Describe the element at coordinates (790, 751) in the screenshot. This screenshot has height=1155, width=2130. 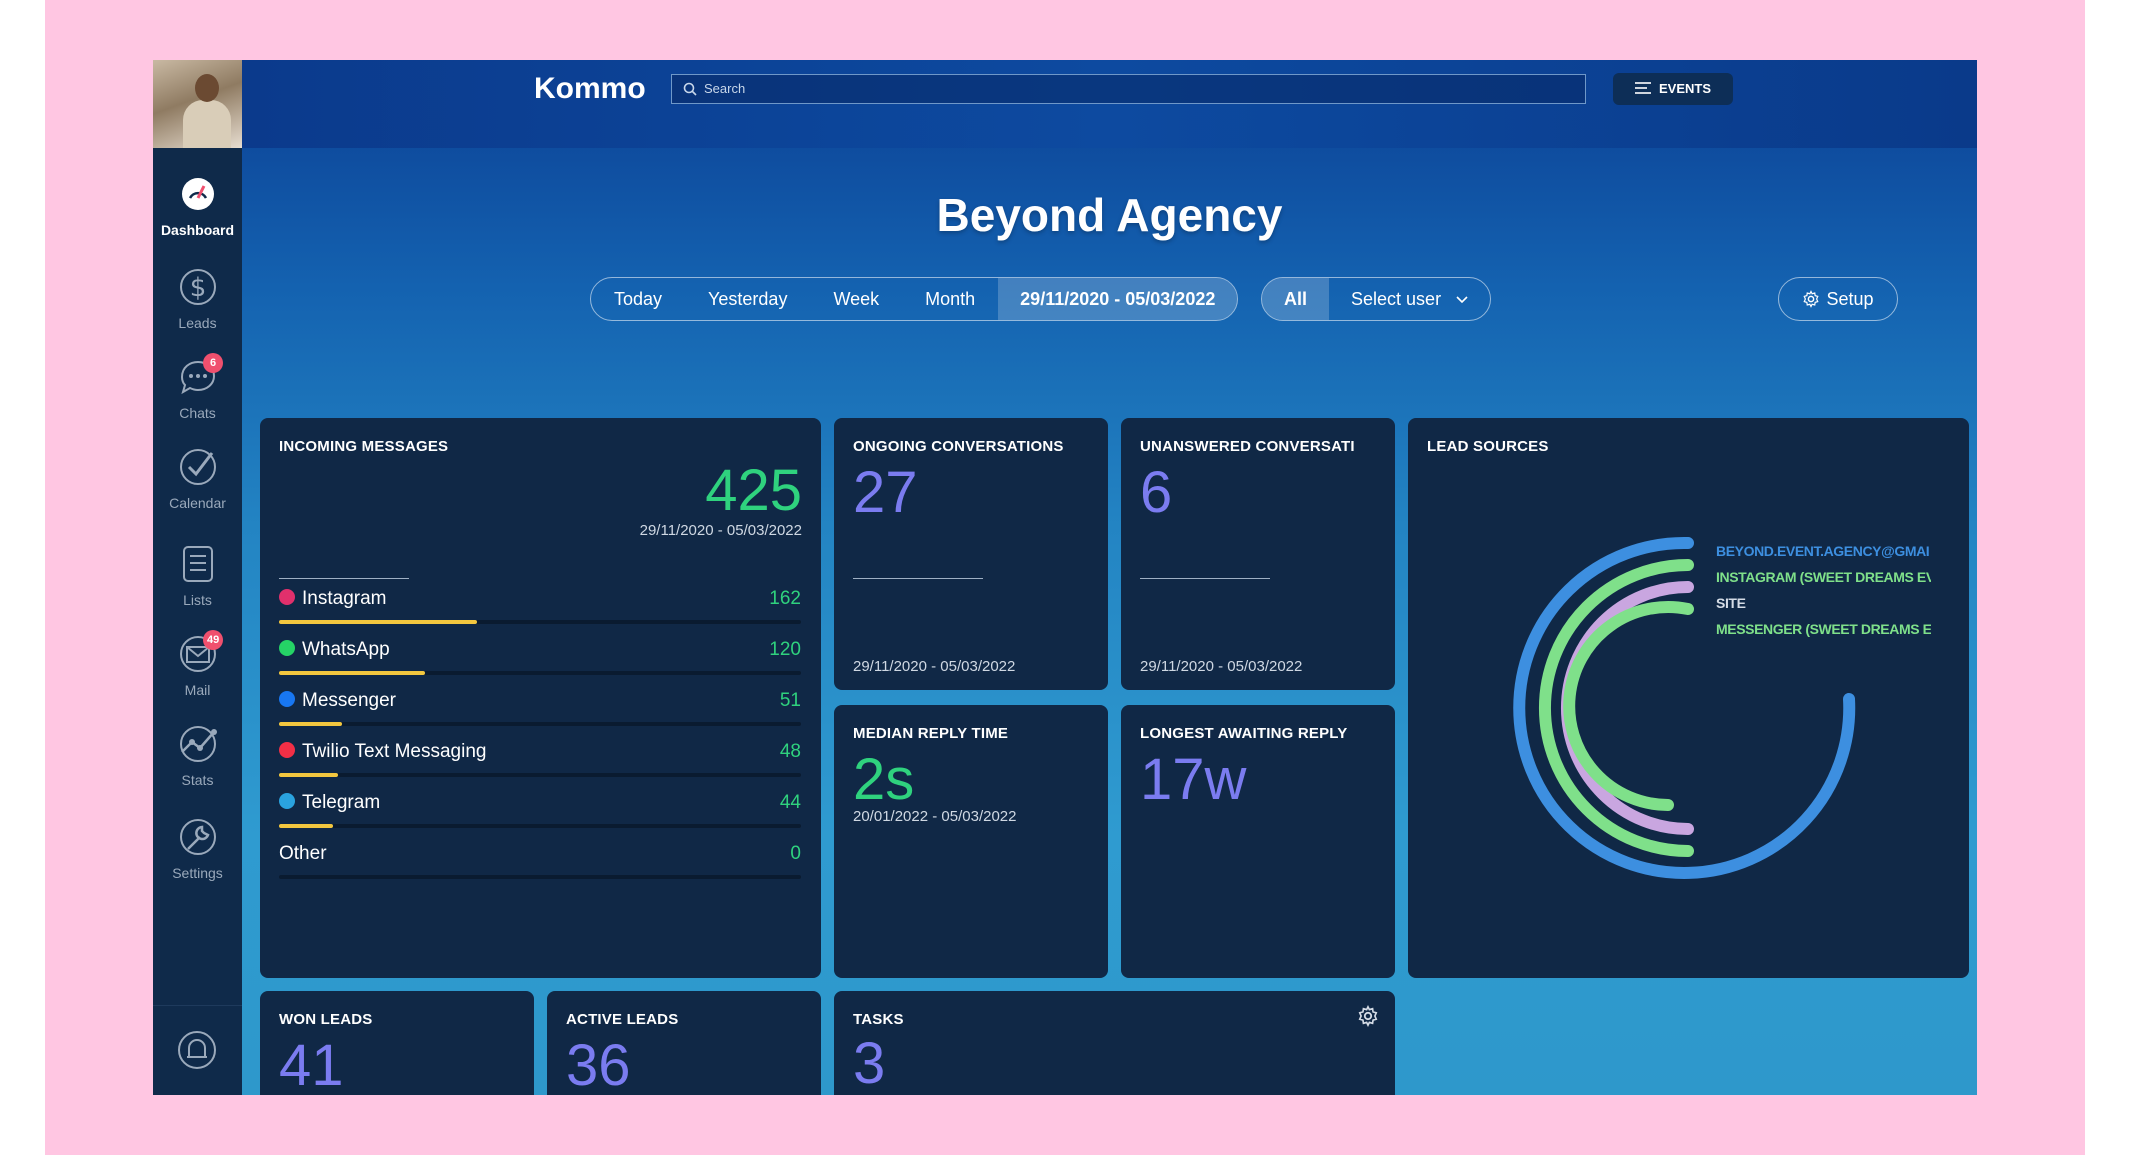
I see `source-count: 48` at that location.